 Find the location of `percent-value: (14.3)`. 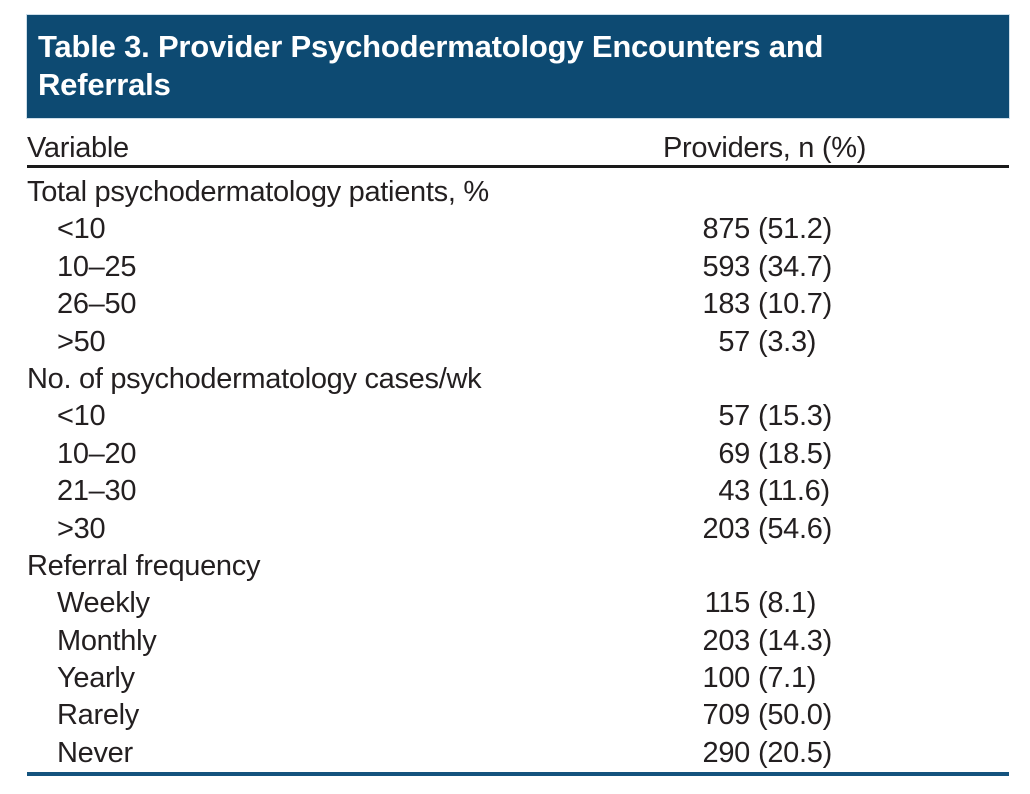

percent-value: (14.3) is located at coordinates (795, 640).